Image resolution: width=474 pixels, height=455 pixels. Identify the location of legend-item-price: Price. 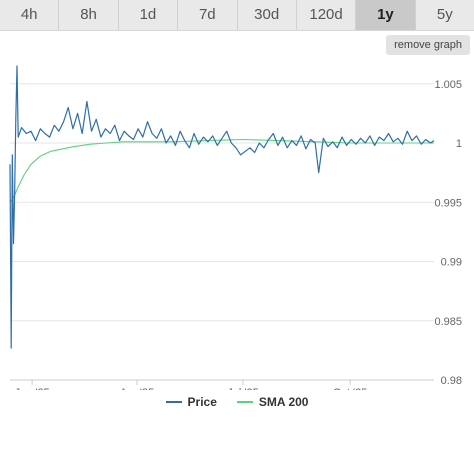
(191, 402).